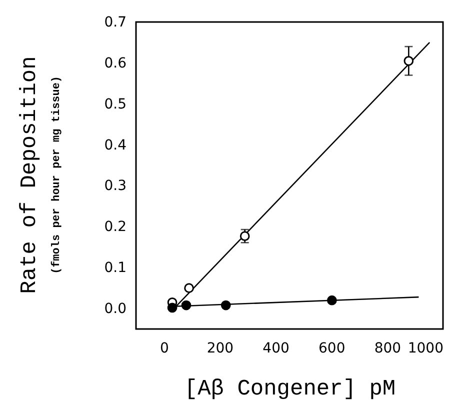 The image size is (467, 408). Describe the element at coordinates (115, 22) in the screenshot. I see `y-tick-label: 0.7` at that location.